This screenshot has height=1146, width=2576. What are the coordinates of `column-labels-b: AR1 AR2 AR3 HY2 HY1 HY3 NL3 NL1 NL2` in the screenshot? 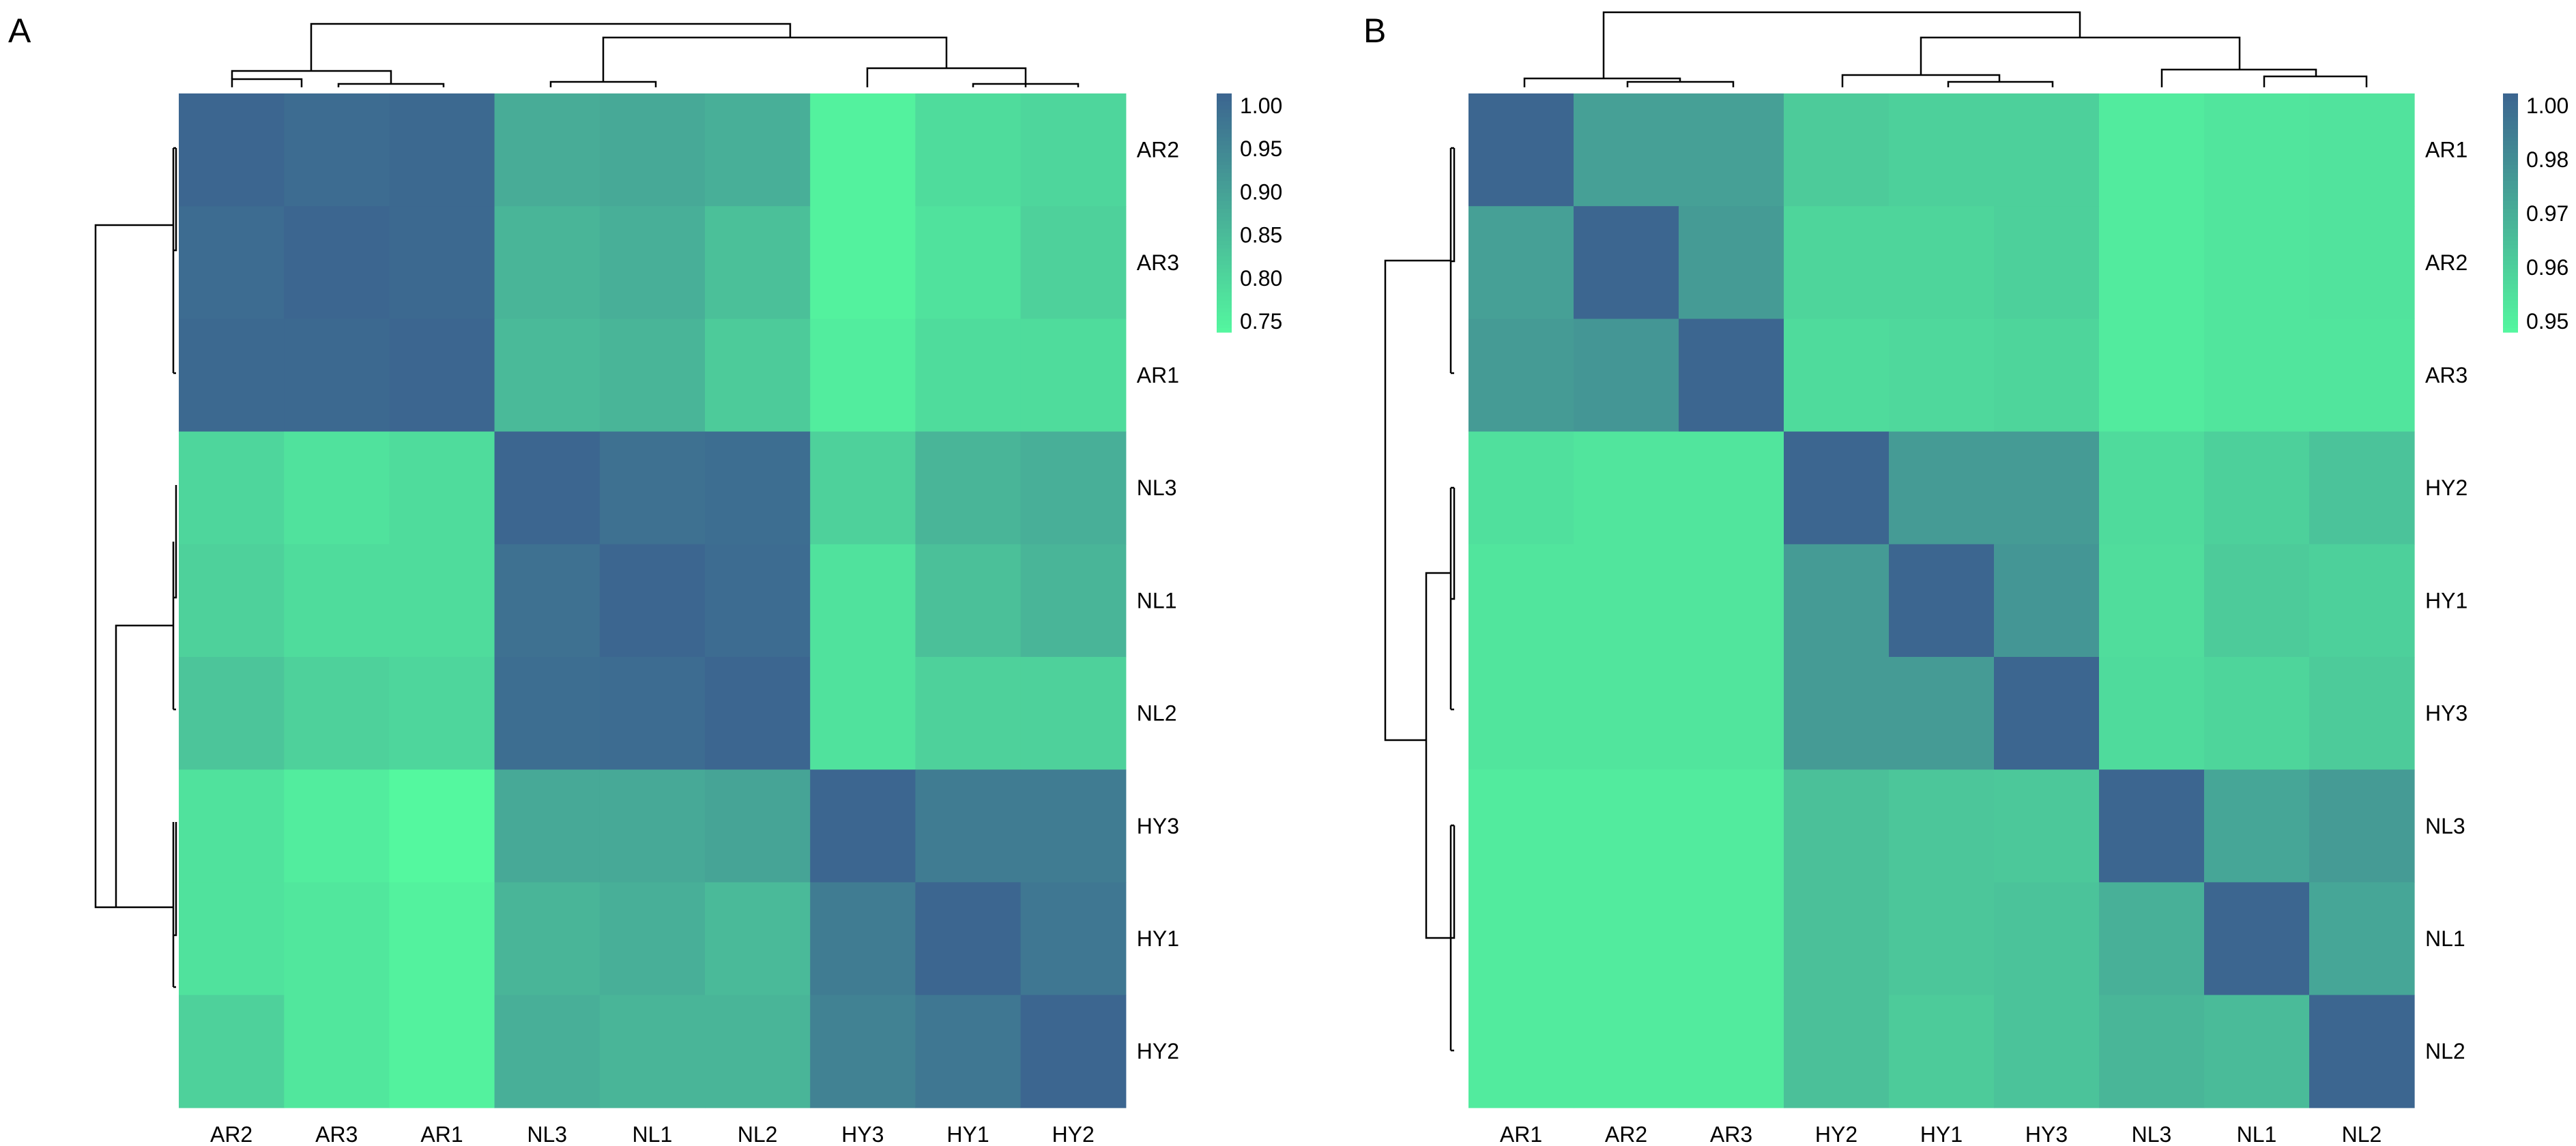 It's located at (1941, 1134).